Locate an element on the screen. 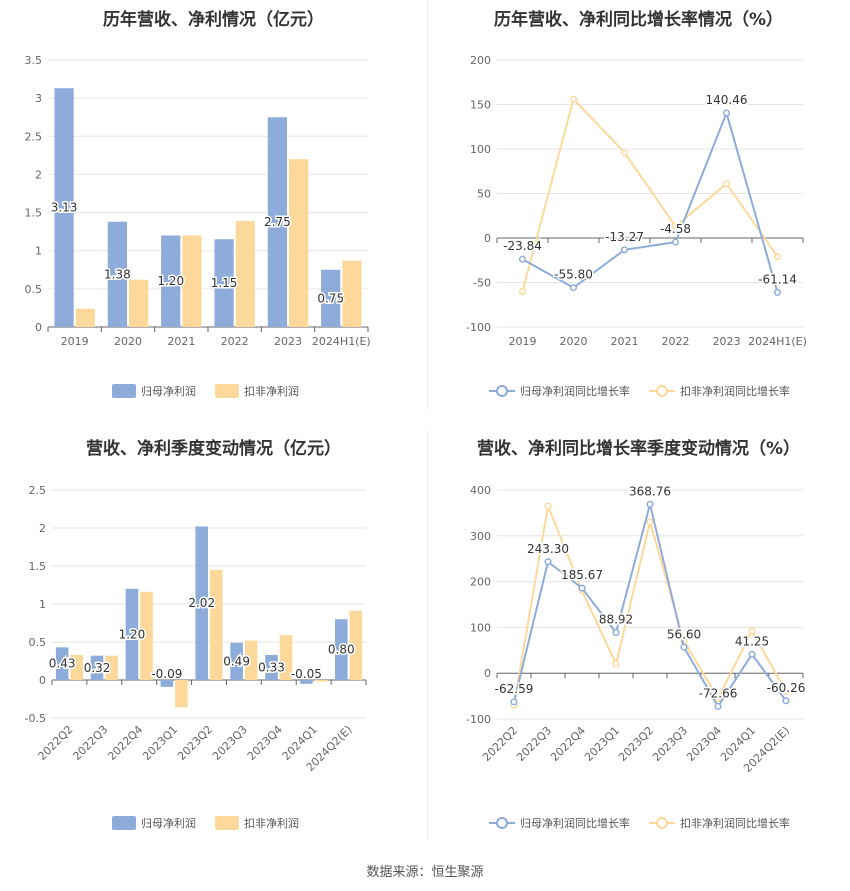 This screenshot has height=891, width=850. data-label: -13.27 is located at coordinates (624, 237).